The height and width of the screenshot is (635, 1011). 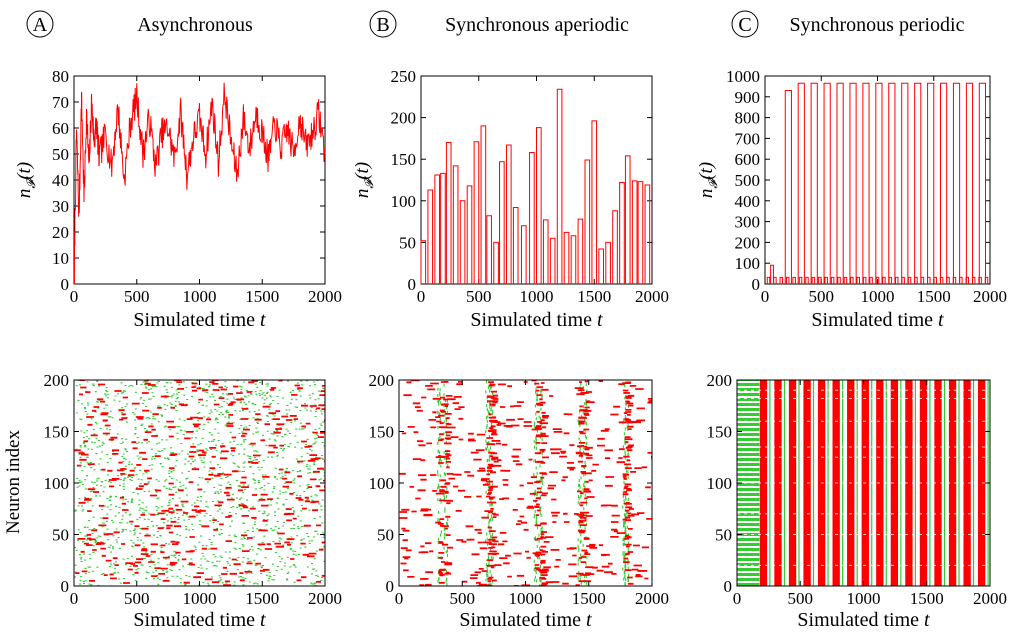 I want to click on y-tick-label: 800, so click(x=748, y=118).